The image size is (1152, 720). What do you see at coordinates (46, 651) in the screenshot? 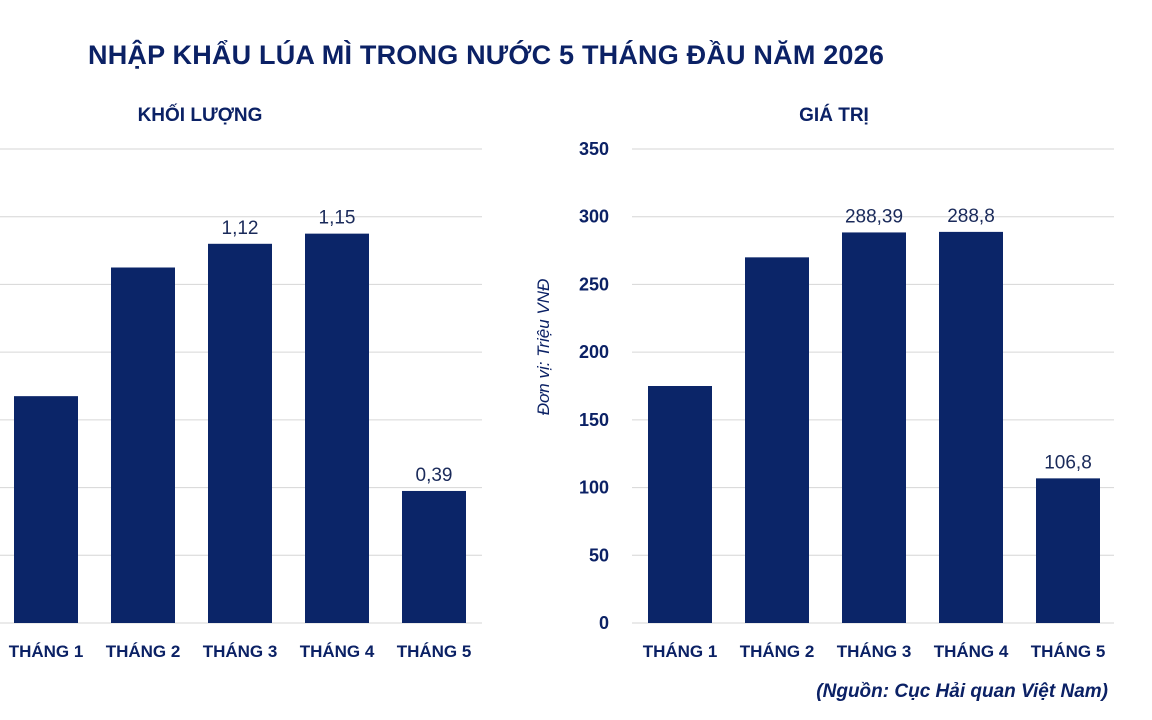
I see `volume-category-label: THÁNG 1` at bounding box center [46, 651].